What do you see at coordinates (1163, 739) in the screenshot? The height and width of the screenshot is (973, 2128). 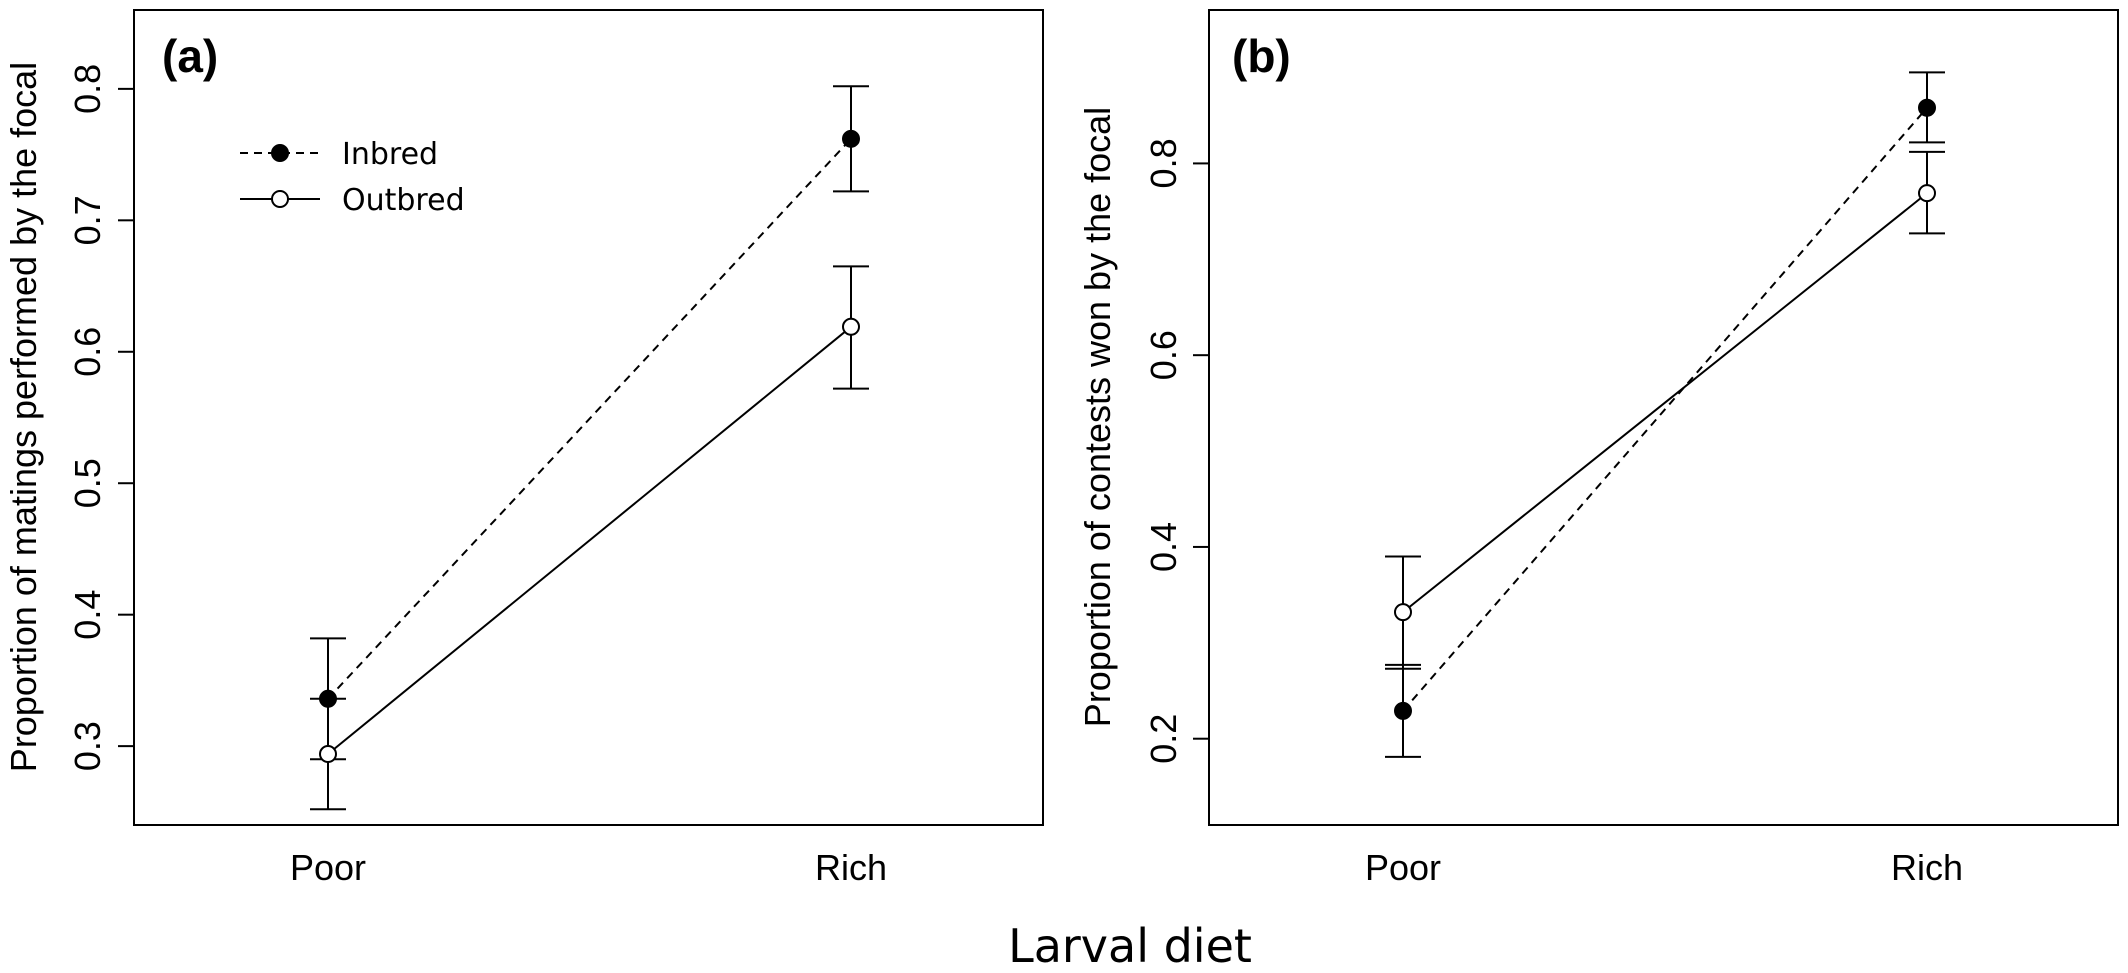 I see `y-tick-label: 0.2` at bounding box center [1163, 739].